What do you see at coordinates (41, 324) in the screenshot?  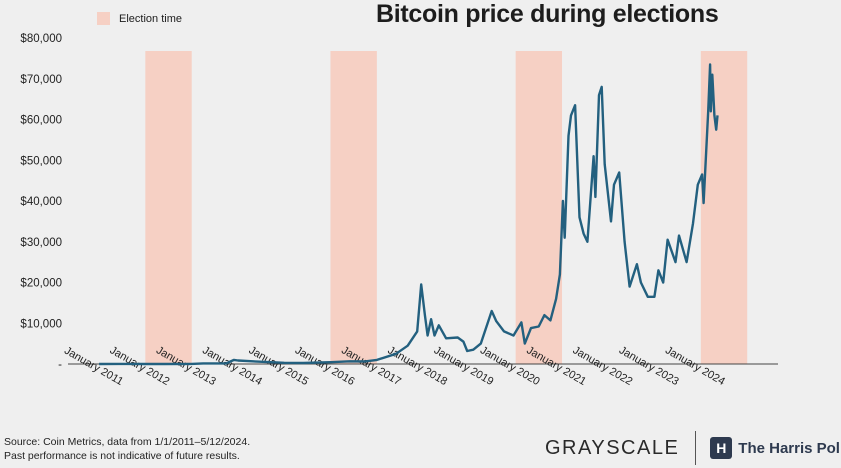 I see `y-tick-label: $10,000` at bounding box center [41, 324].